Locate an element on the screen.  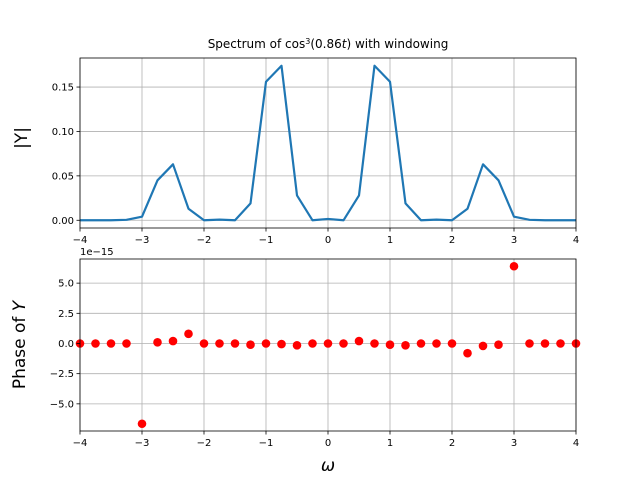
y-tick-label: −5.0 is located at coordinates (62, 404).